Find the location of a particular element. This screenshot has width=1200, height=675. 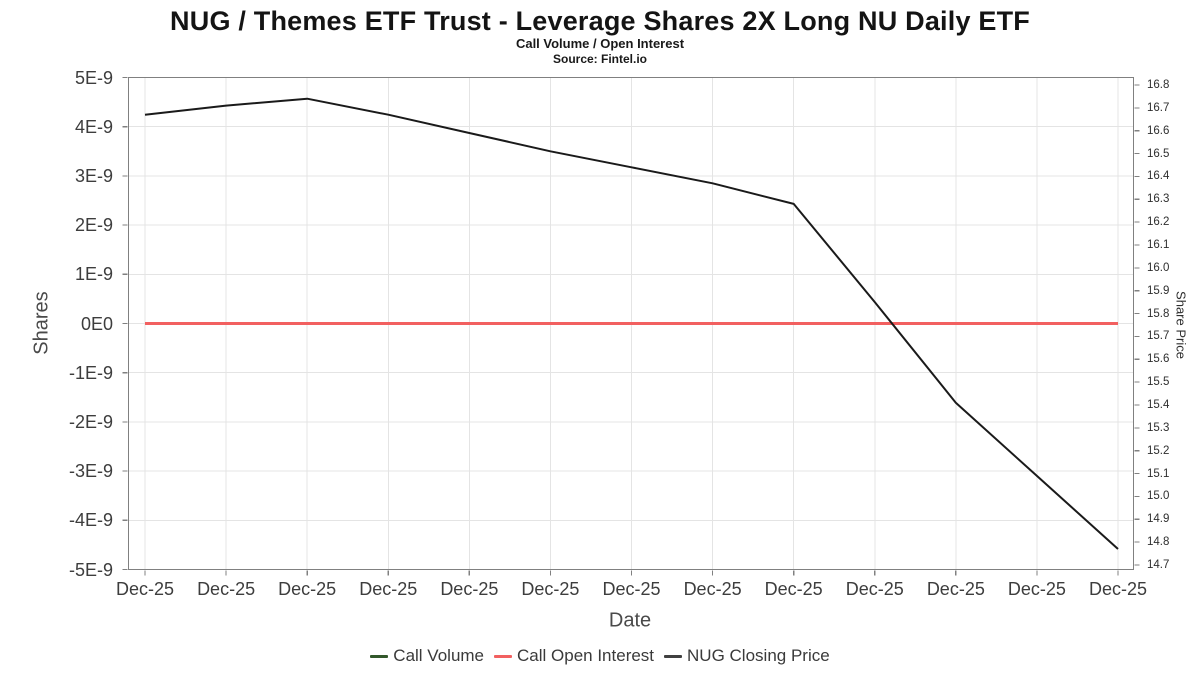

left-axis-tick-label: -4E-9 is located at coordinates (90, 520).